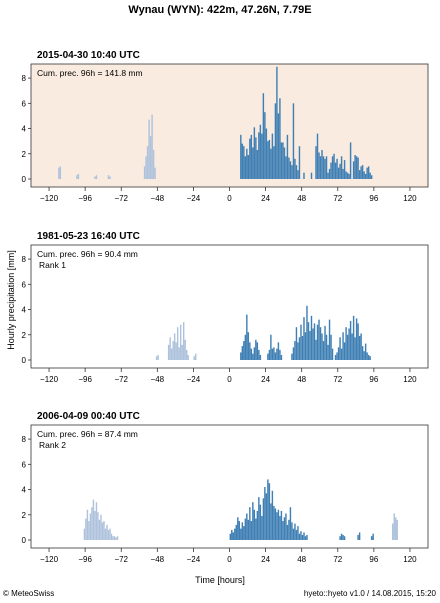 The image size is (440, 603). Describe the element at coordinates (301, 559) in the screenshot. I see `x-tick-label: 48` at that location.